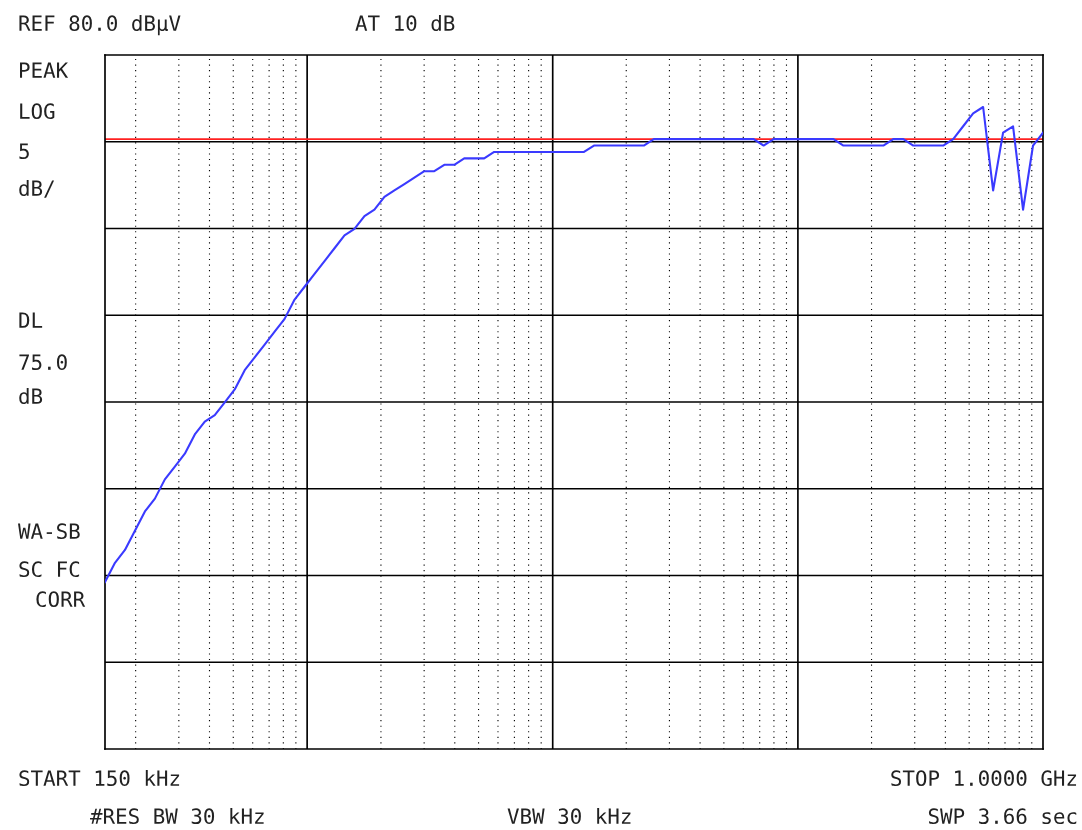  What do you see at coordinates (1002, 816) in the screenshot?
I see `text: SWP 3.66 sec` at bounding box center [1002, 816].